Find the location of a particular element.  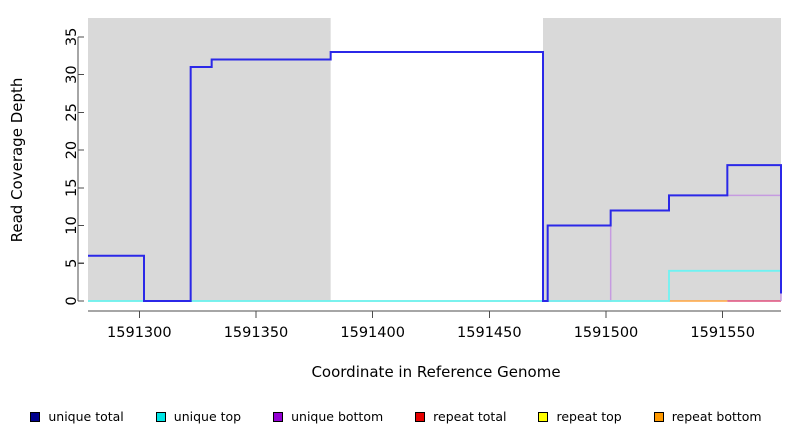

y-axis-title: Read Coverage Depth is located at coordinates (17, 160).